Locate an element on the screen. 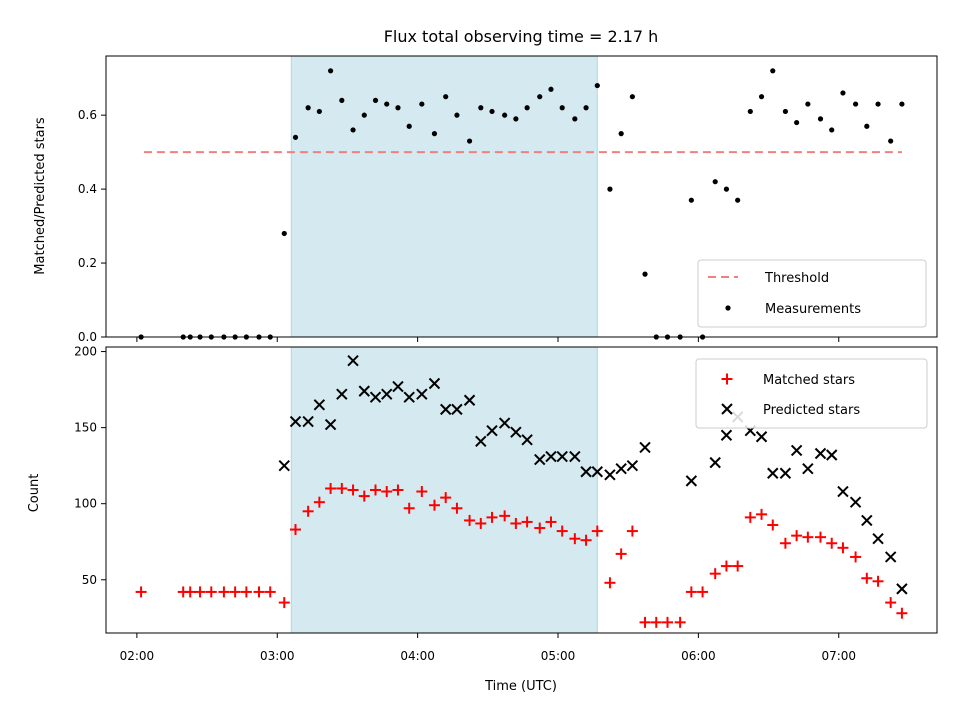 The image size is (960, 724). legend-measurements-label: Measurements is located at coordinates (813, 309).